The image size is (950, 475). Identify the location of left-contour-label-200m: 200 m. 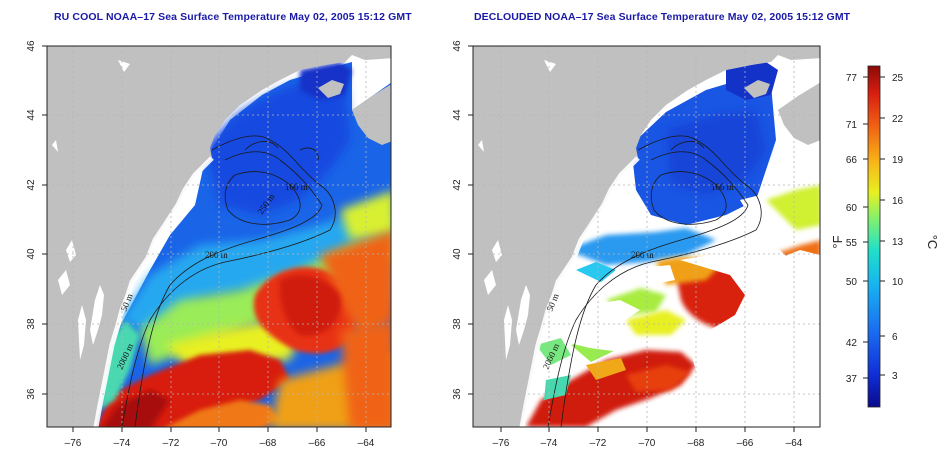
(216, 255).